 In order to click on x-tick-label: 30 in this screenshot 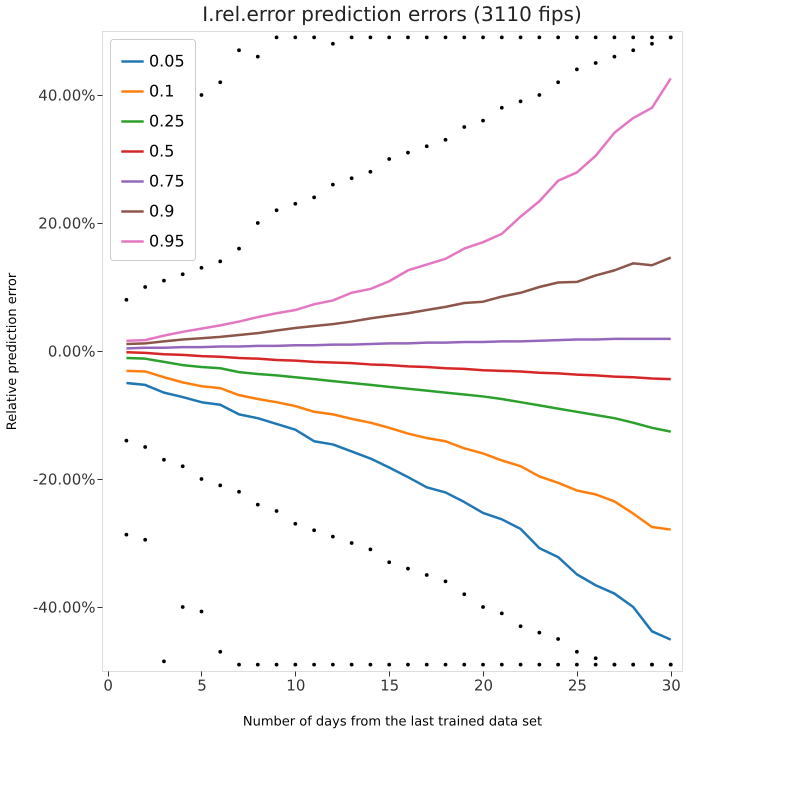, I will do `click(671, 685)`.